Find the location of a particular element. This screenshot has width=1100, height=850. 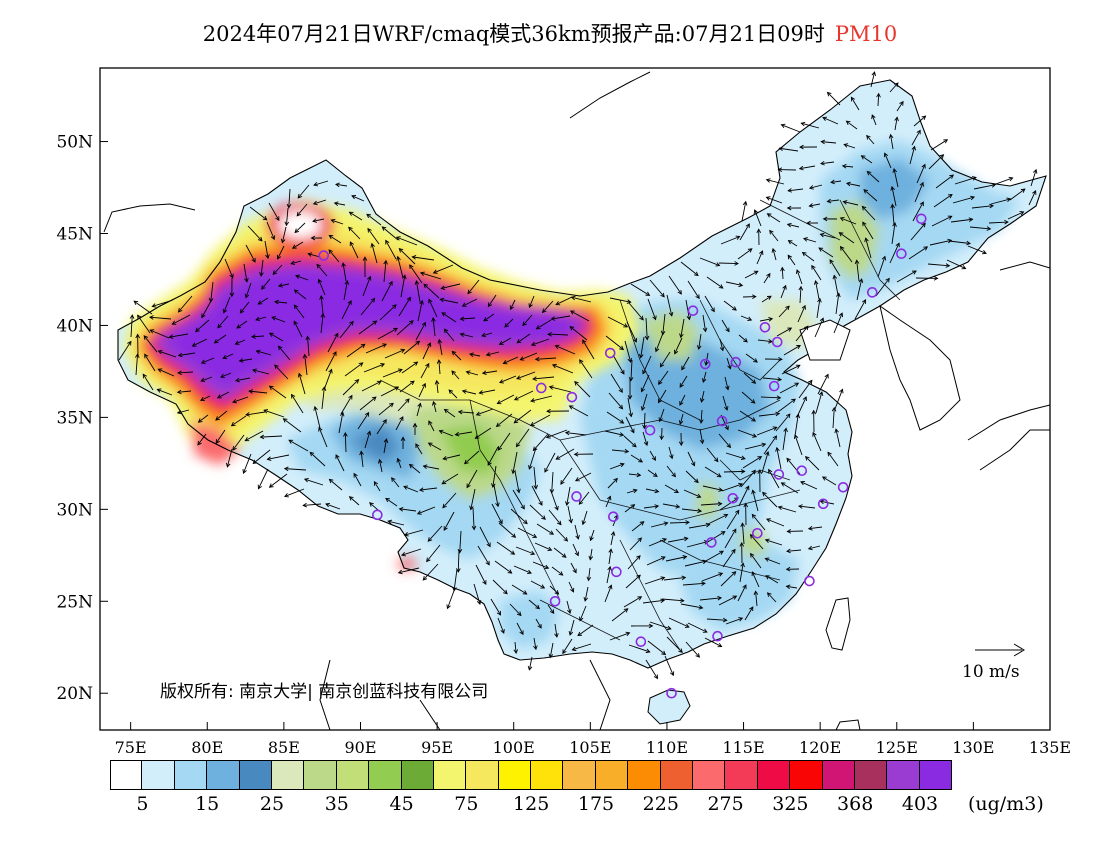

colorbar-label: 35 is located at coordinates (336, 804).